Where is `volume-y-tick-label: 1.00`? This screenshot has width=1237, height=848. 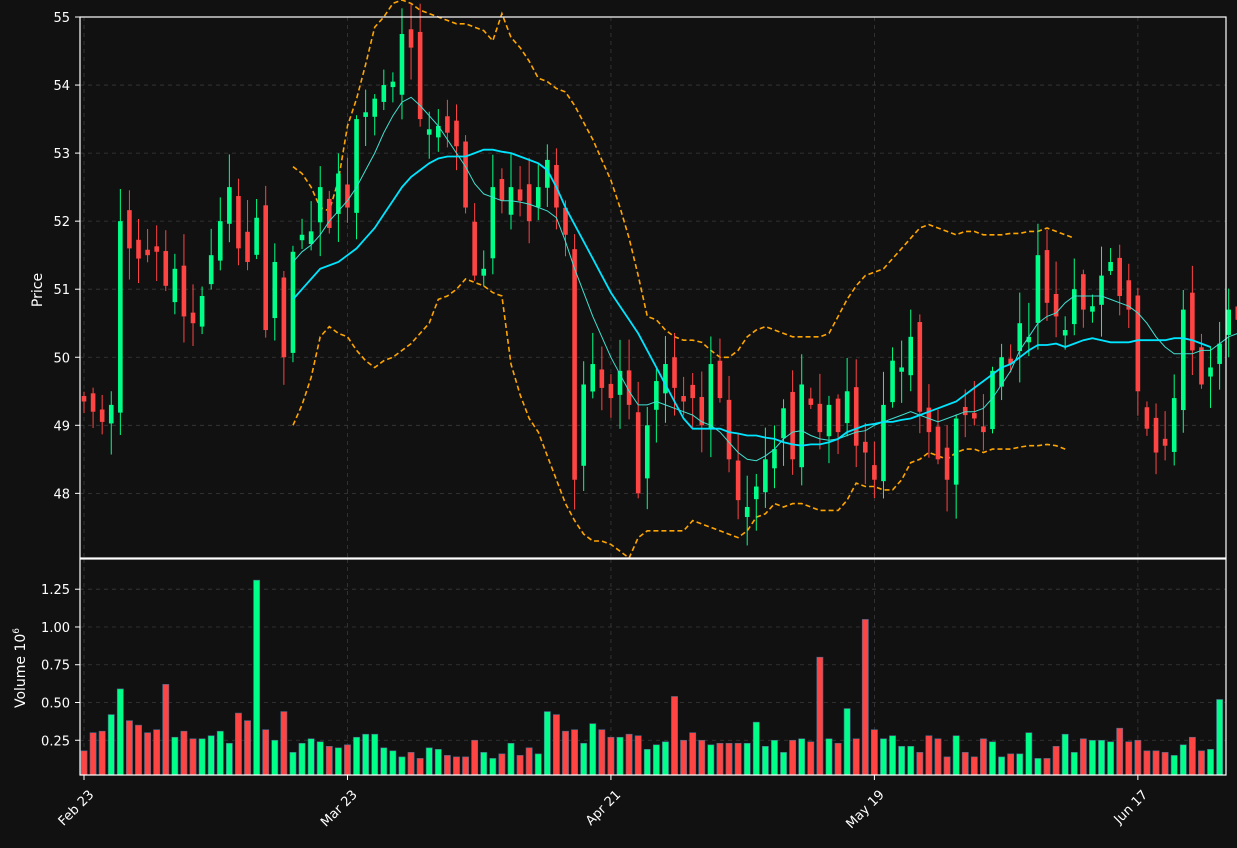
volume-y-tick-label: 1.00 is located at coordinates (55, 628).